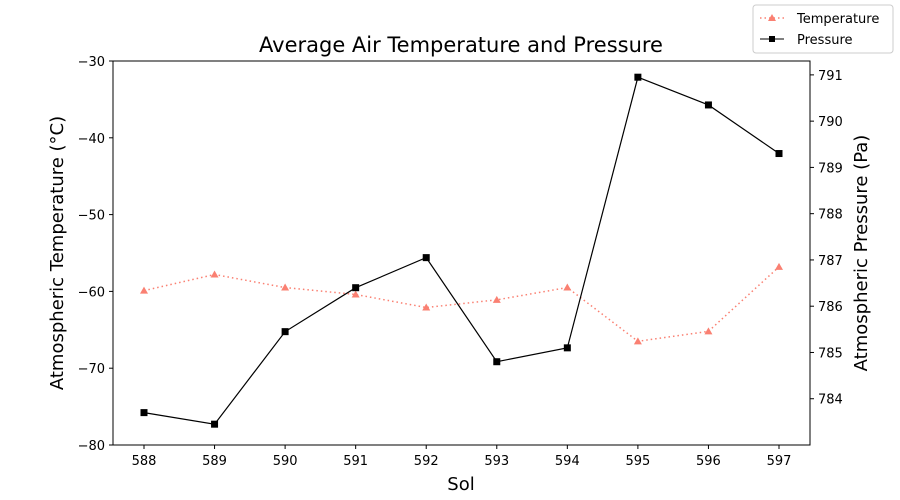 Image resolution: width=900 pixels, height=500 pixels. Describe the element at coordinates (830, 122) in the screenshot. I see `y-right-tick-label: 790` at that location.